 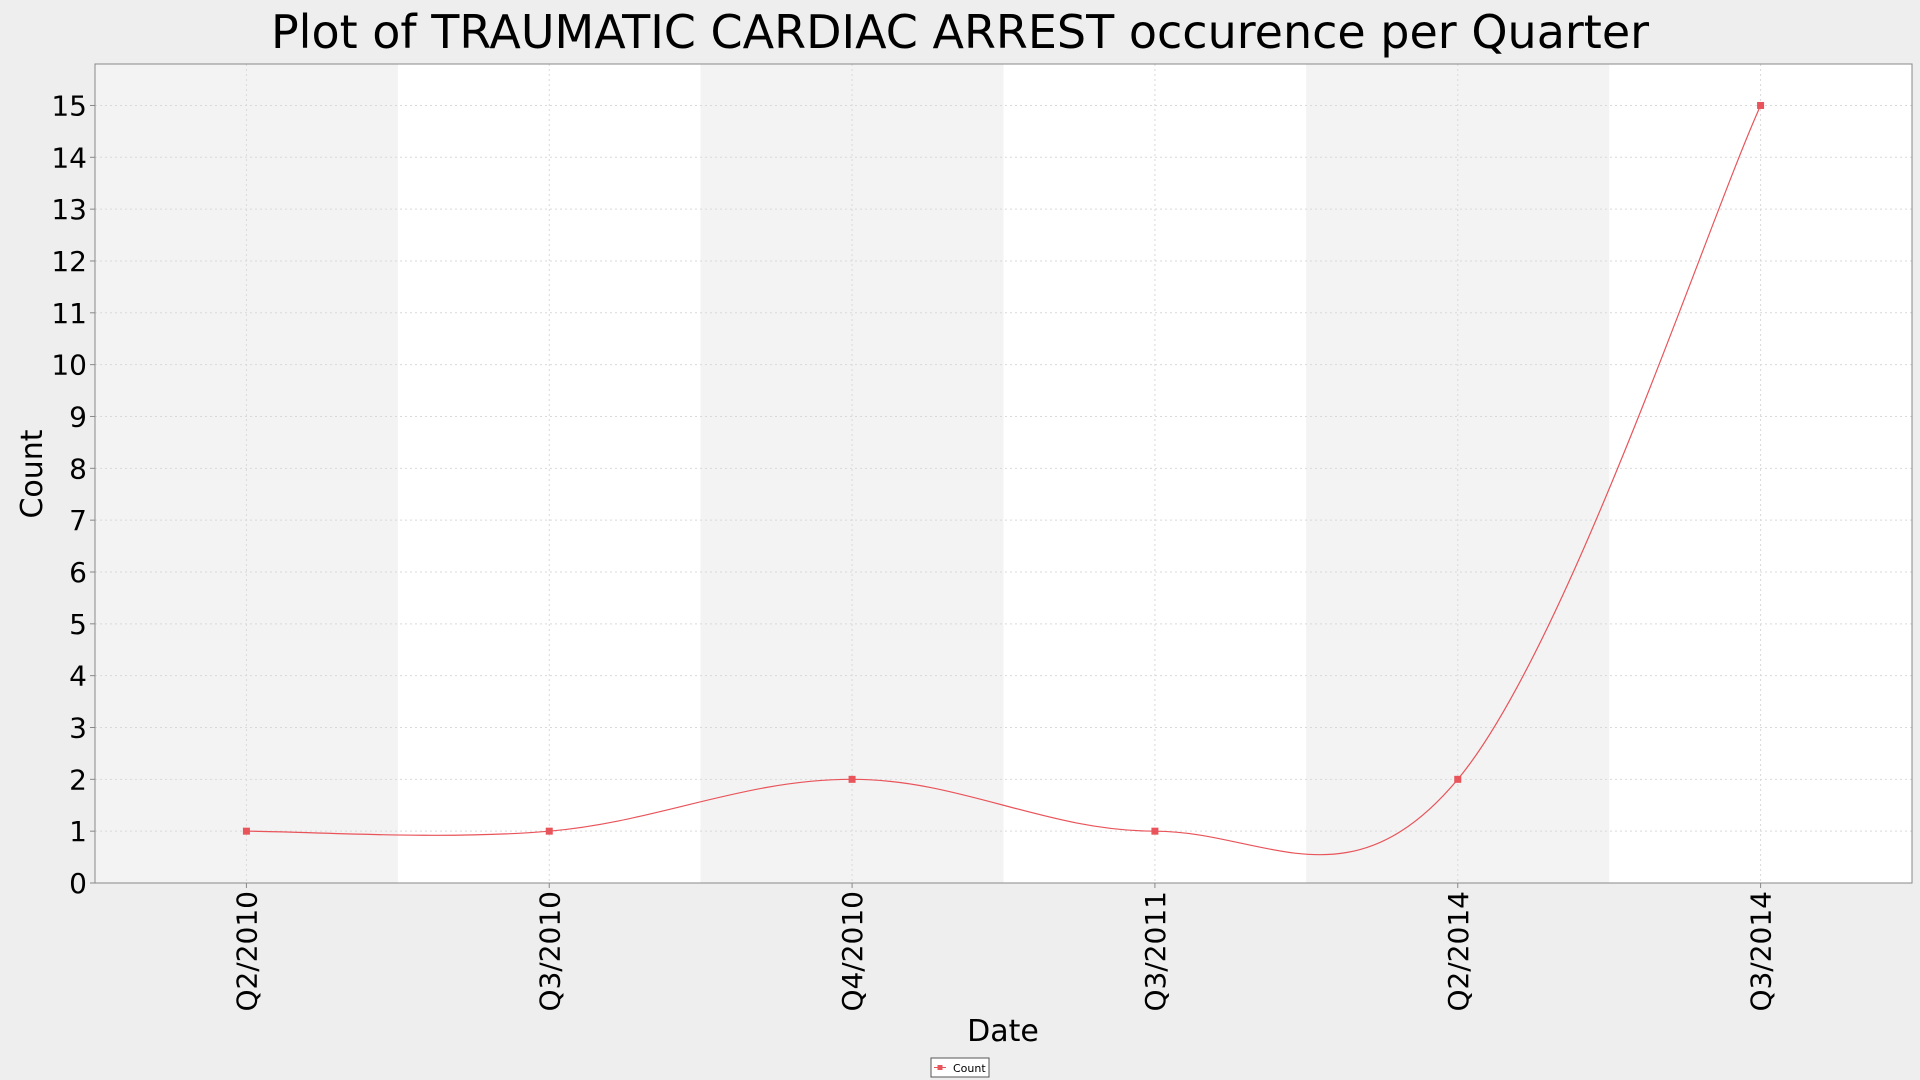 I want to click on y-tick-label: 8, so click(x=78, y=468).